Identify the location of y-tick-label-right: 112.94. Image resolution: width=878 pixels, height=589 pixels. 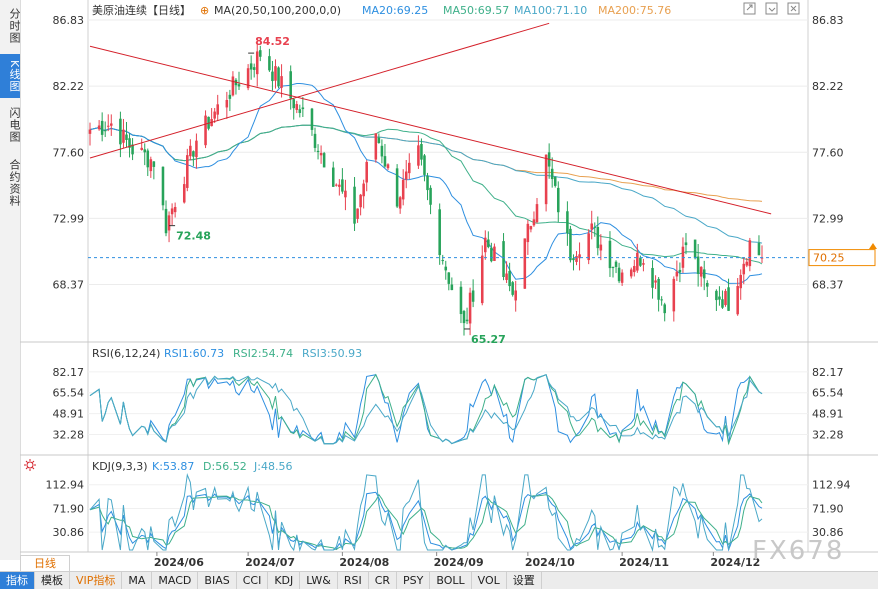
(831, 485).